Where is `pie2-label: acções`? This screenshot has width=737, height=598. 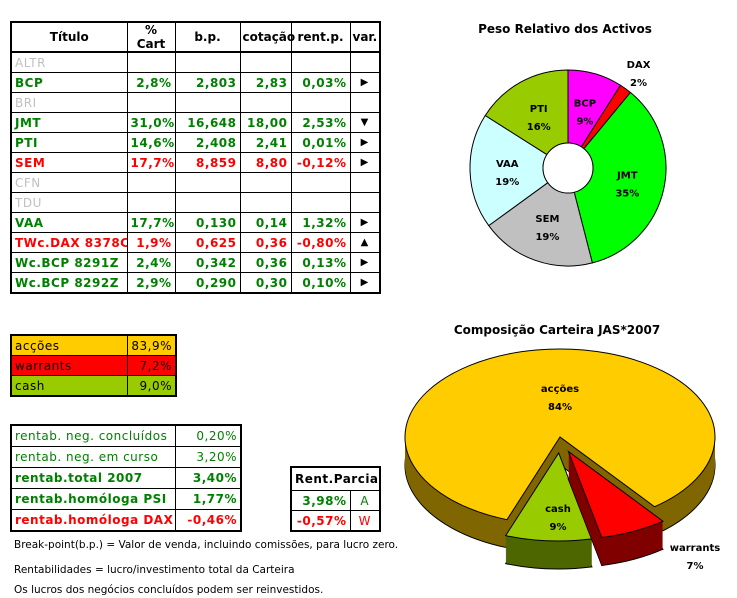 pie2-label: acções is located at coordinates (560, 389).